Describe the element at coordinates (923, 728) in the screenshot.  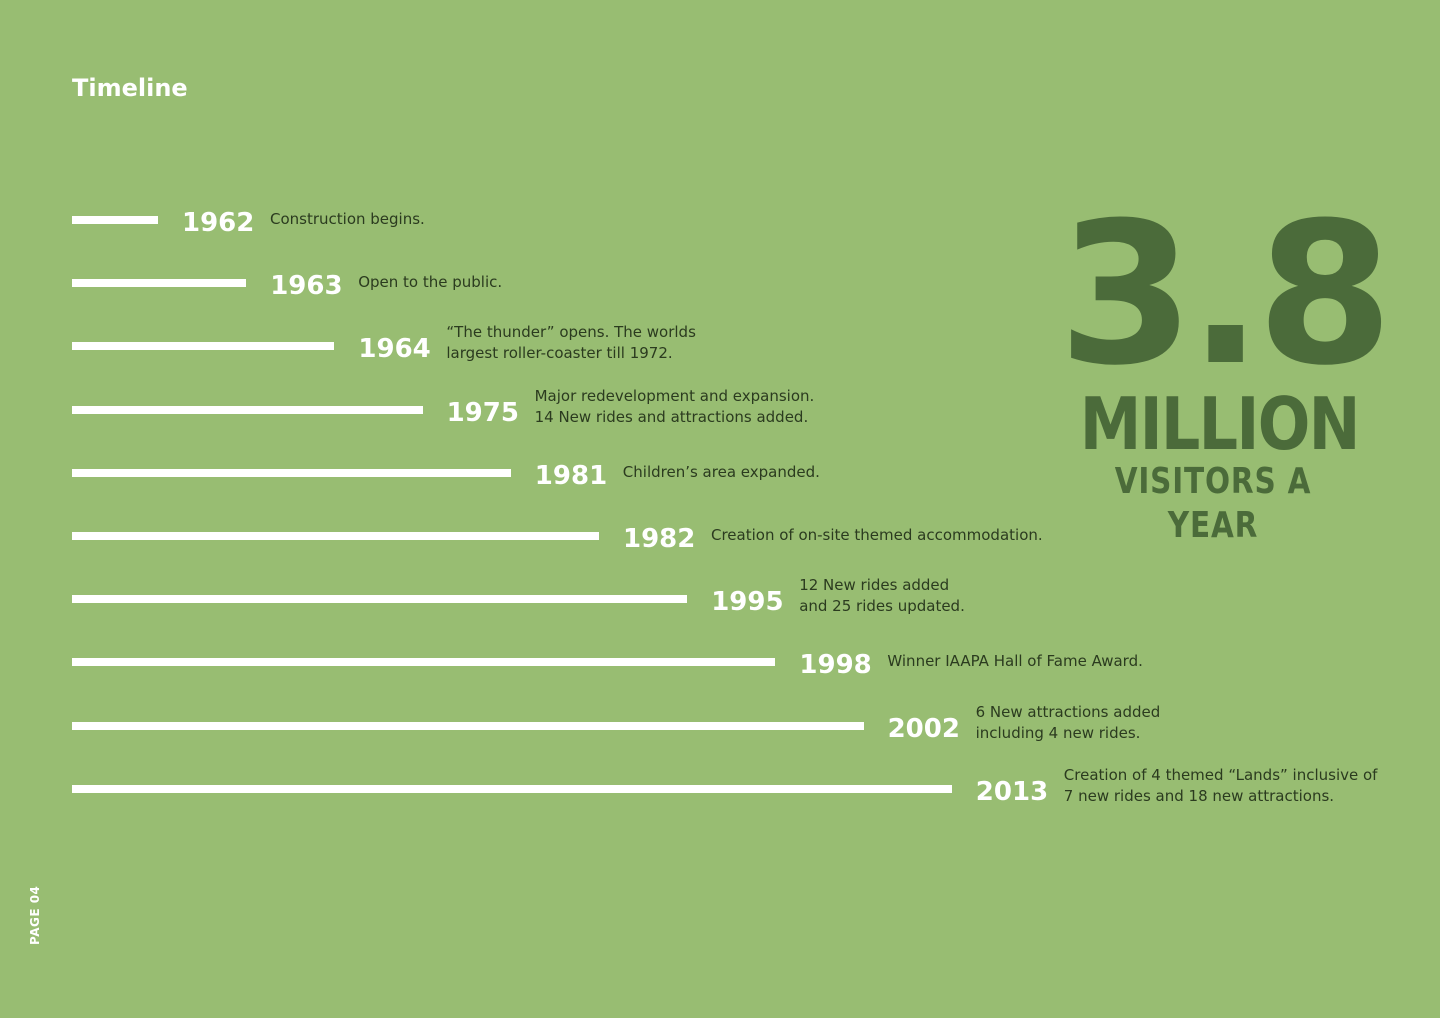
I see `timeline-year: 2002` at that location.